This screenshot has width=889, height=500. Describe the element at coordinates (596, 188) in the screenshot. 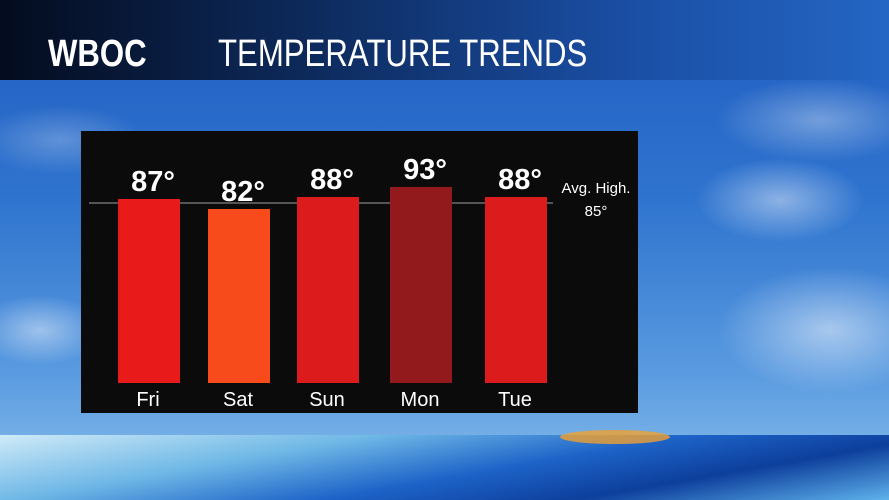

I see `avg-high-label: Avg. High.` at that location.